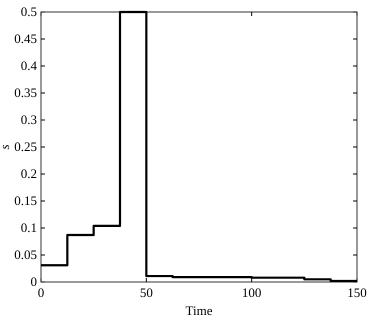 The height and width of the screenshot is (323, 376). I want to click on x-axis-title: Time, so click(199, 310).